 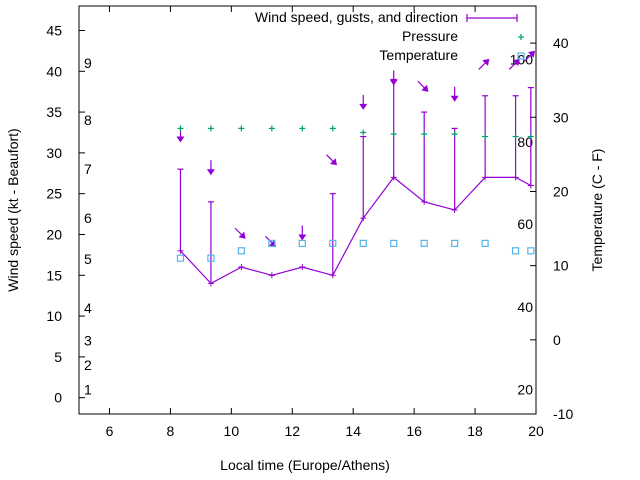 I want to click on y-left-tick-label: 30, so click(x=54, y=153).